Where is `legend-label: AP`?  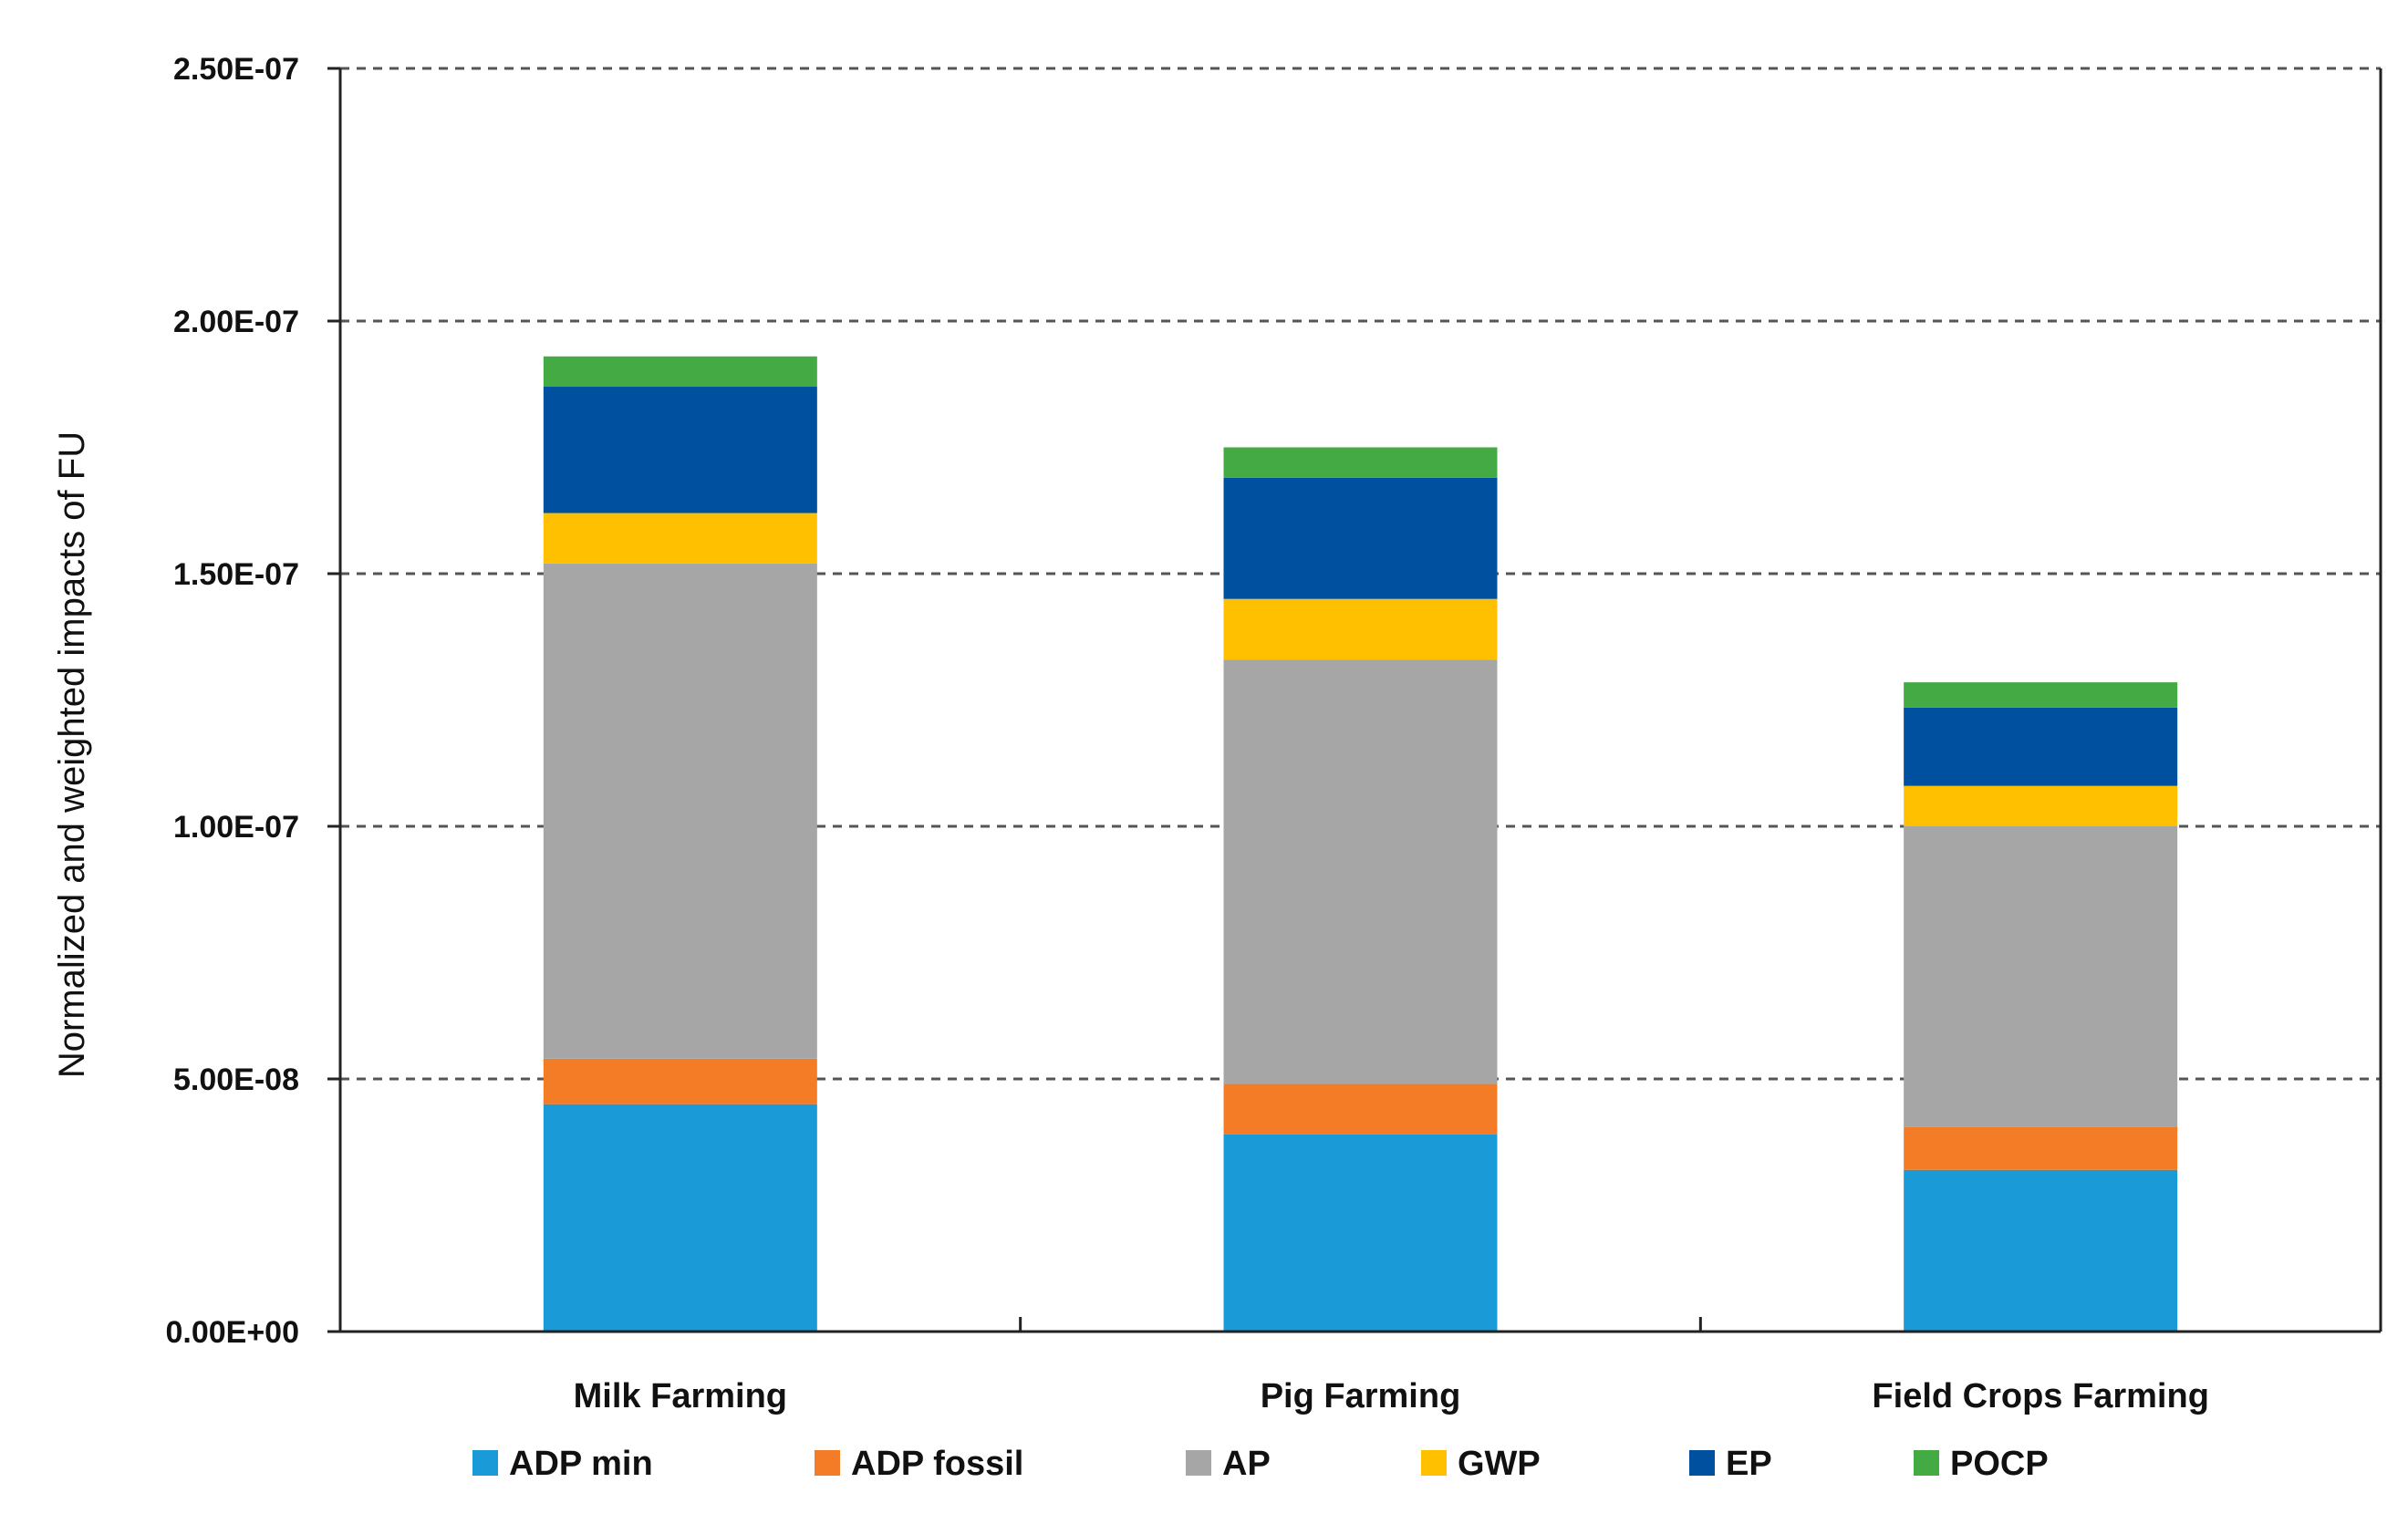
legend-label: AP is located at coordinates (1246, 1464).